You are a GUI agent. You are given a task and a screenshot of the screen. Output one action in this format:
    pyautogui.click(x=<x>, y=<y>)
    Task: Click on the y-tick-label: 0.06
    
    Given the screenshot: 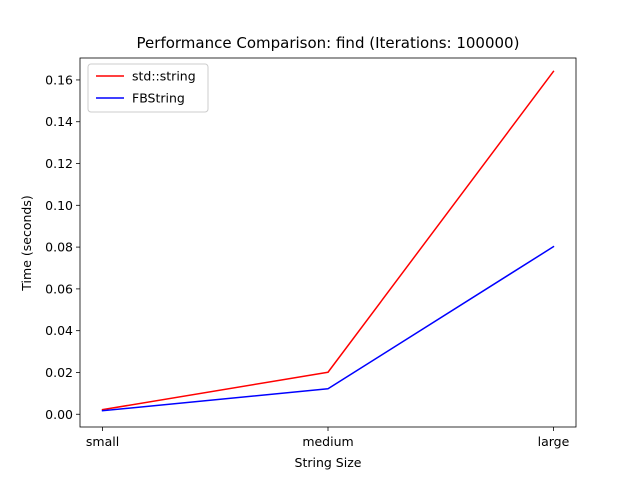 What is the action you would take?
    pyautogui.click(x=59, y=288)
    